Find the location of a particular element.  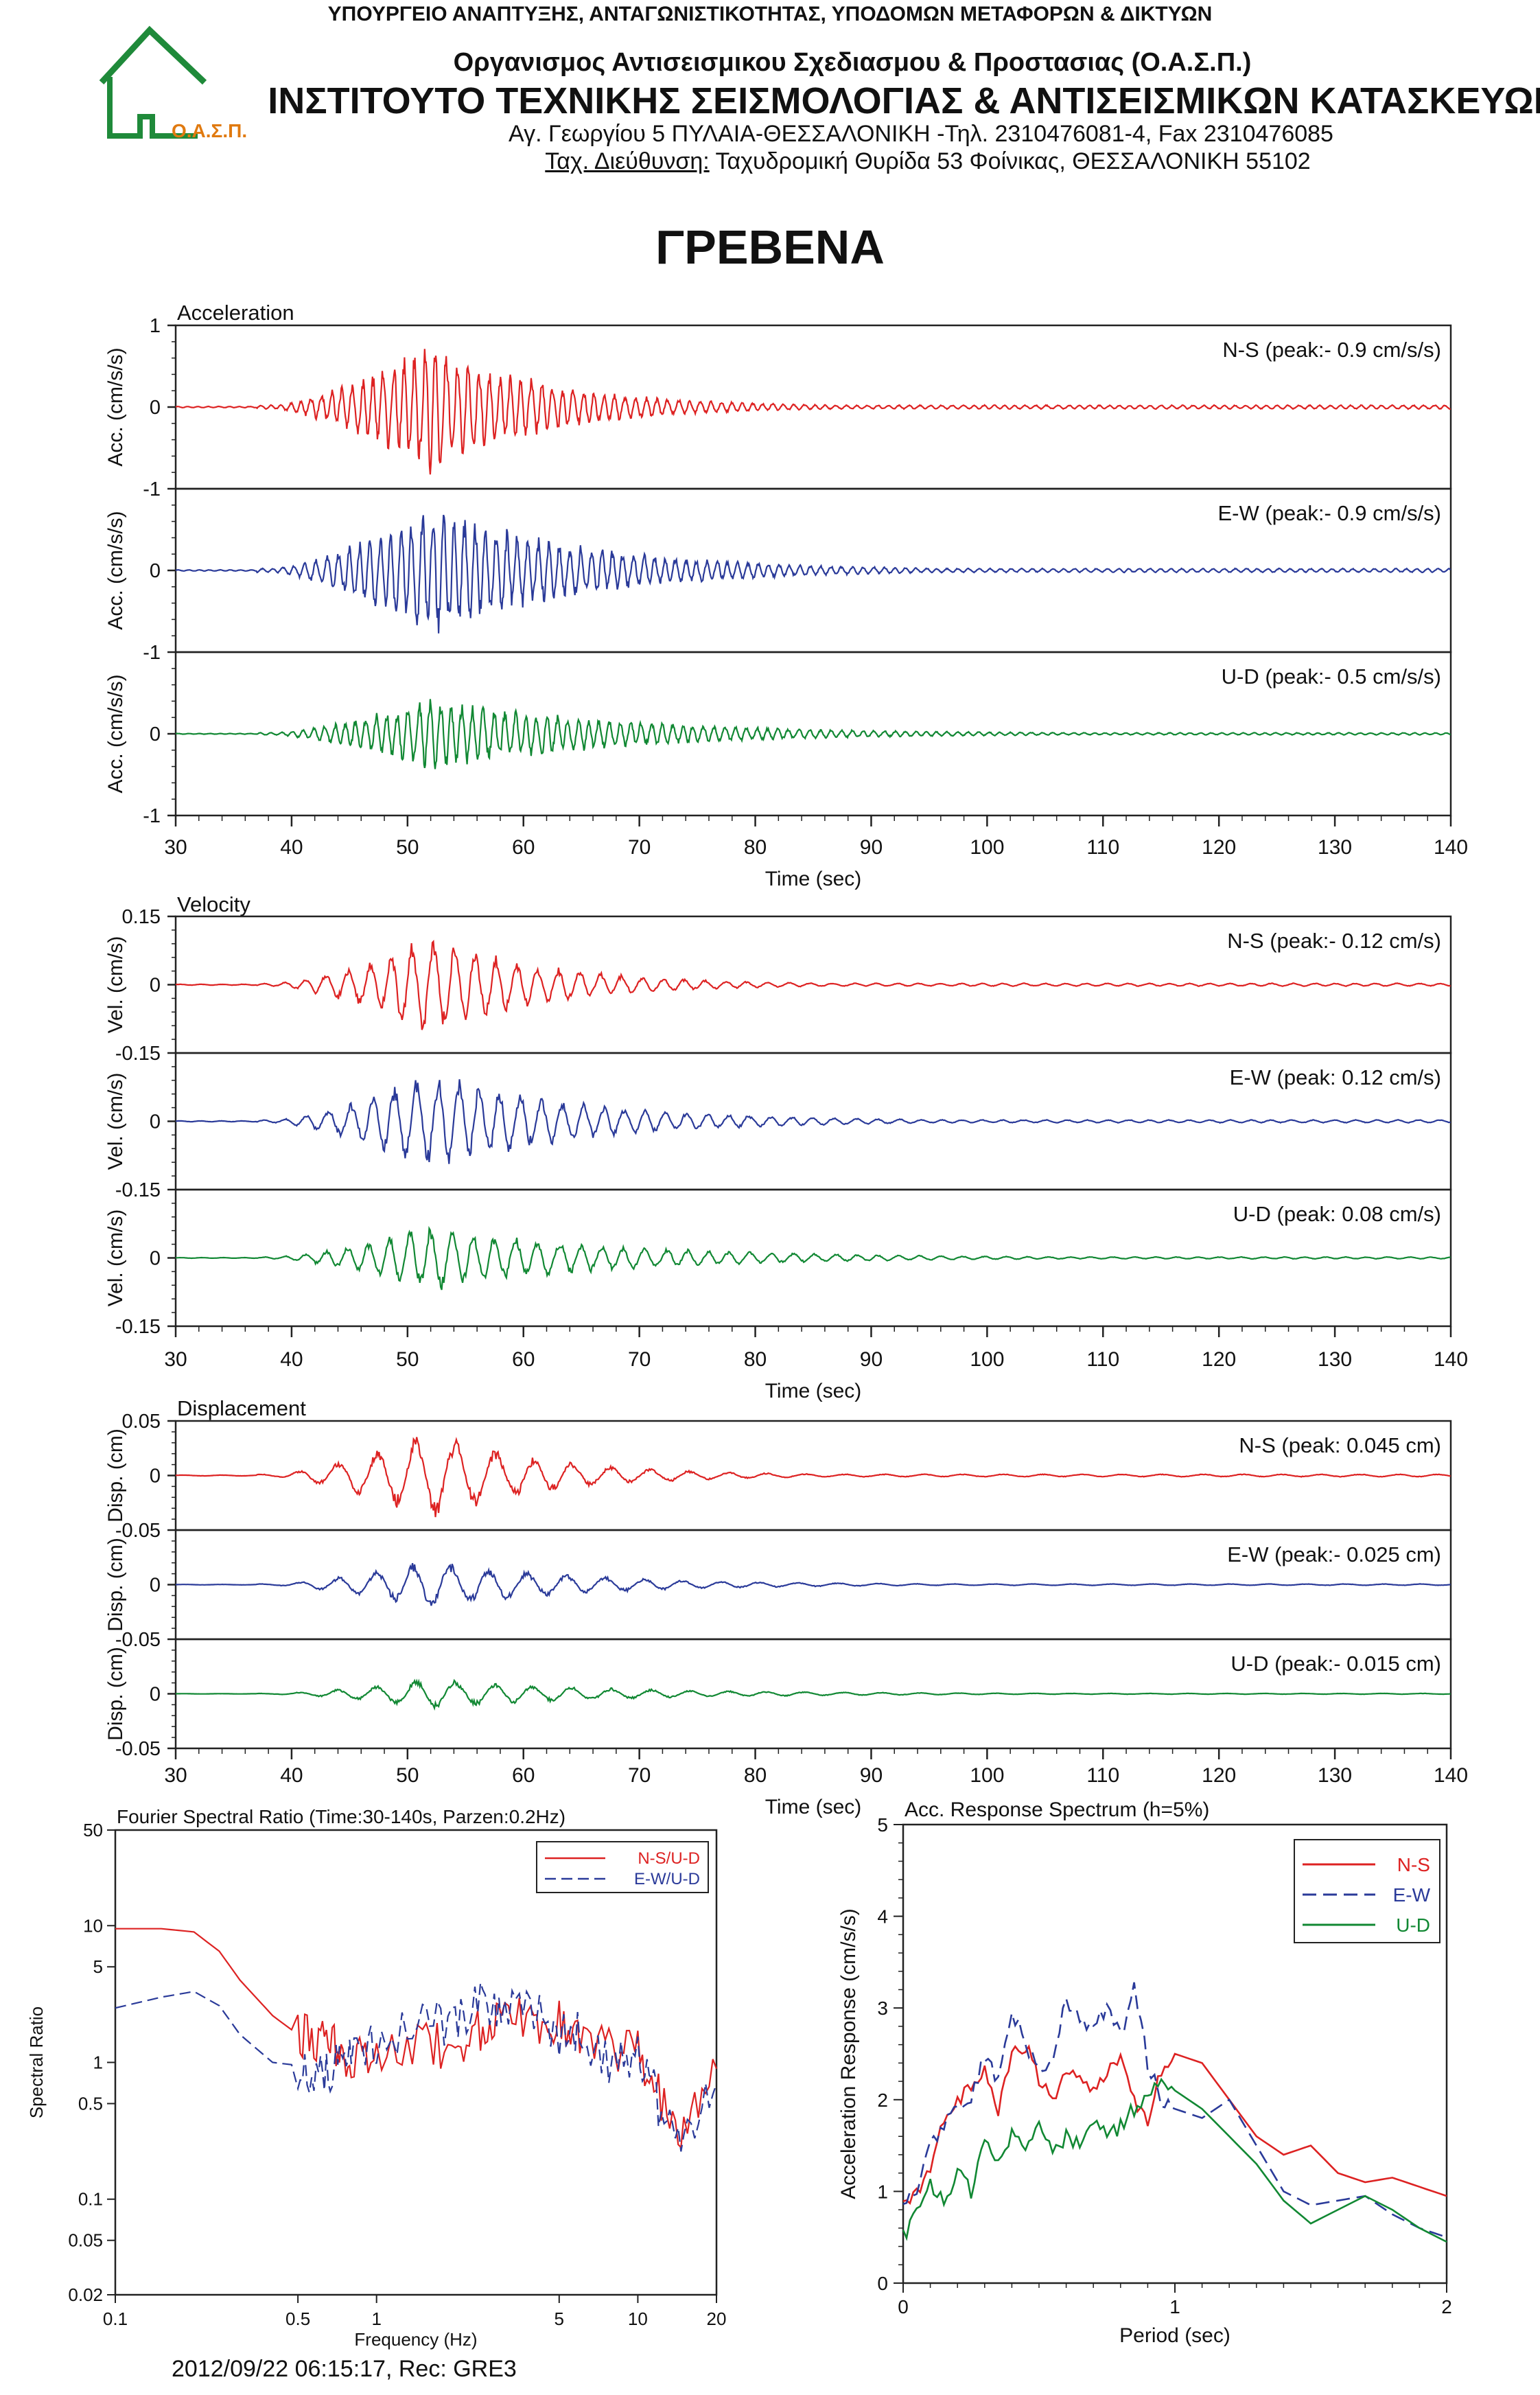

x-tick-label: 1 is located at coordinates (376, 2319).